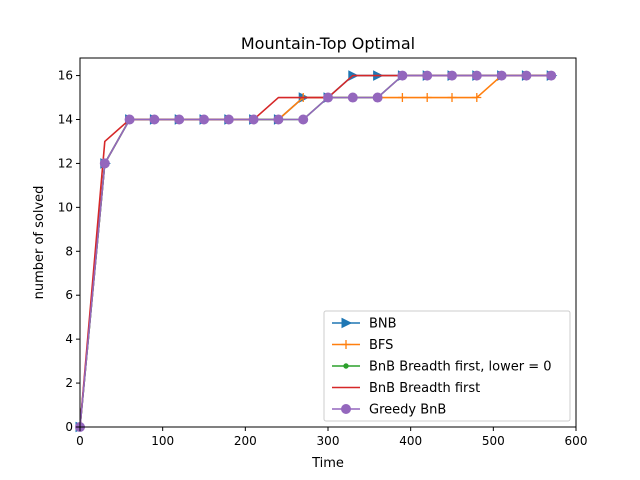 This screenshot has width=640, height=480. I want to click on legend-entry-bnb: BNB, so click(364, 324).